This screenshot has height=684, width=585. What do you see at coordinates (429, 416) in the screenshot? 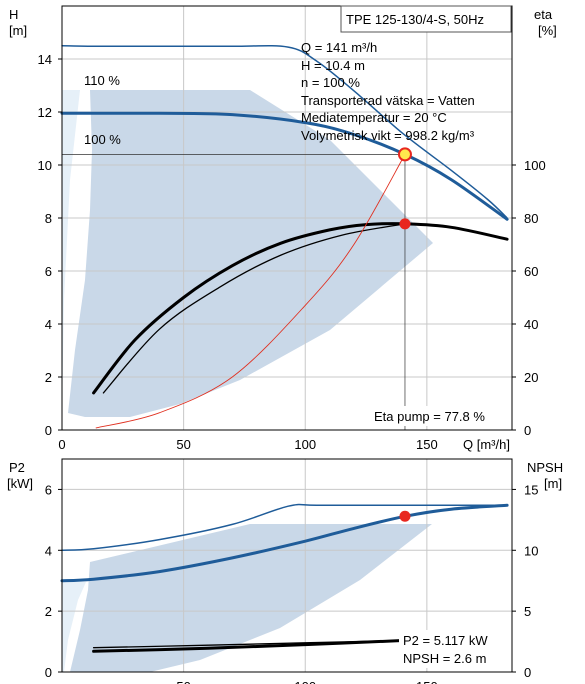
I see `eta-pump-label: Eta pump = 77.8 %` at bounding box center [429, 416].